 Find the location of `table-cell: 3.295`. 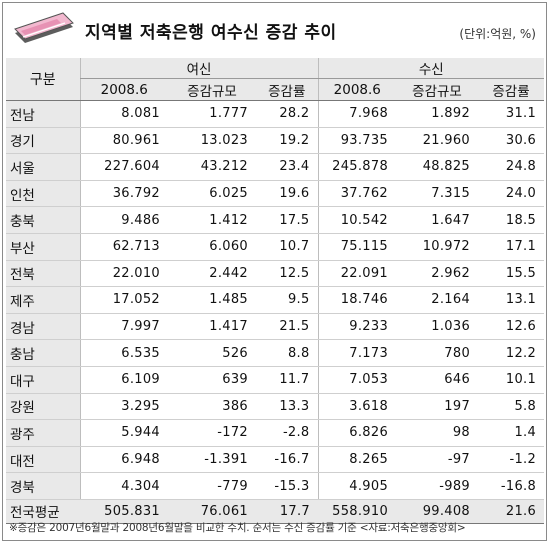

table-cell: 3.295 is located at coordinates (123, 407).